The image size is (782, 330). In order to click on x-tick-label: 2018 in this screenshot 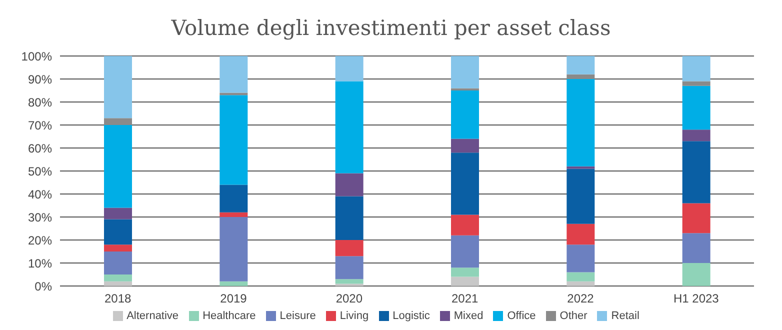, I will do `click(118, 299)`.